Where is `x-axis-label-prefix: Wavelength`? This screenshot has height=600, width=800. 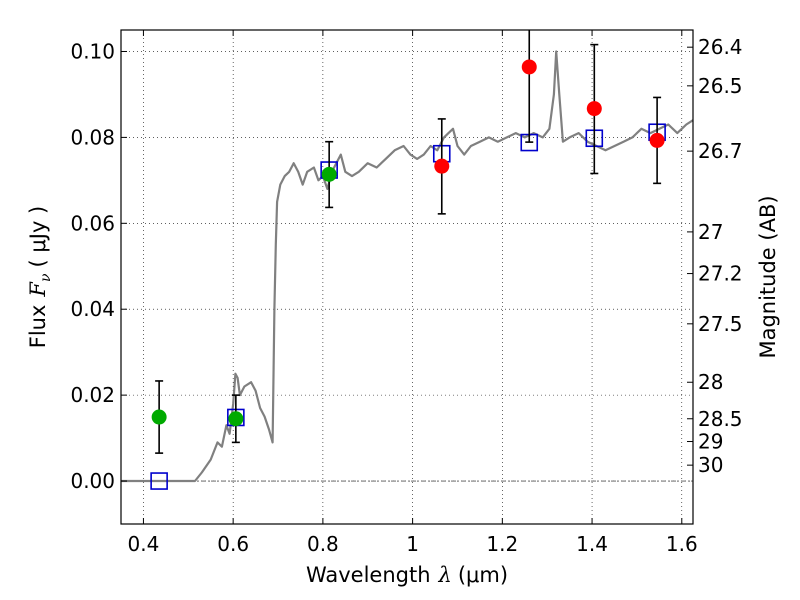
x-axis-label-prefix: Wavelength is located at coordinates (368, 575).